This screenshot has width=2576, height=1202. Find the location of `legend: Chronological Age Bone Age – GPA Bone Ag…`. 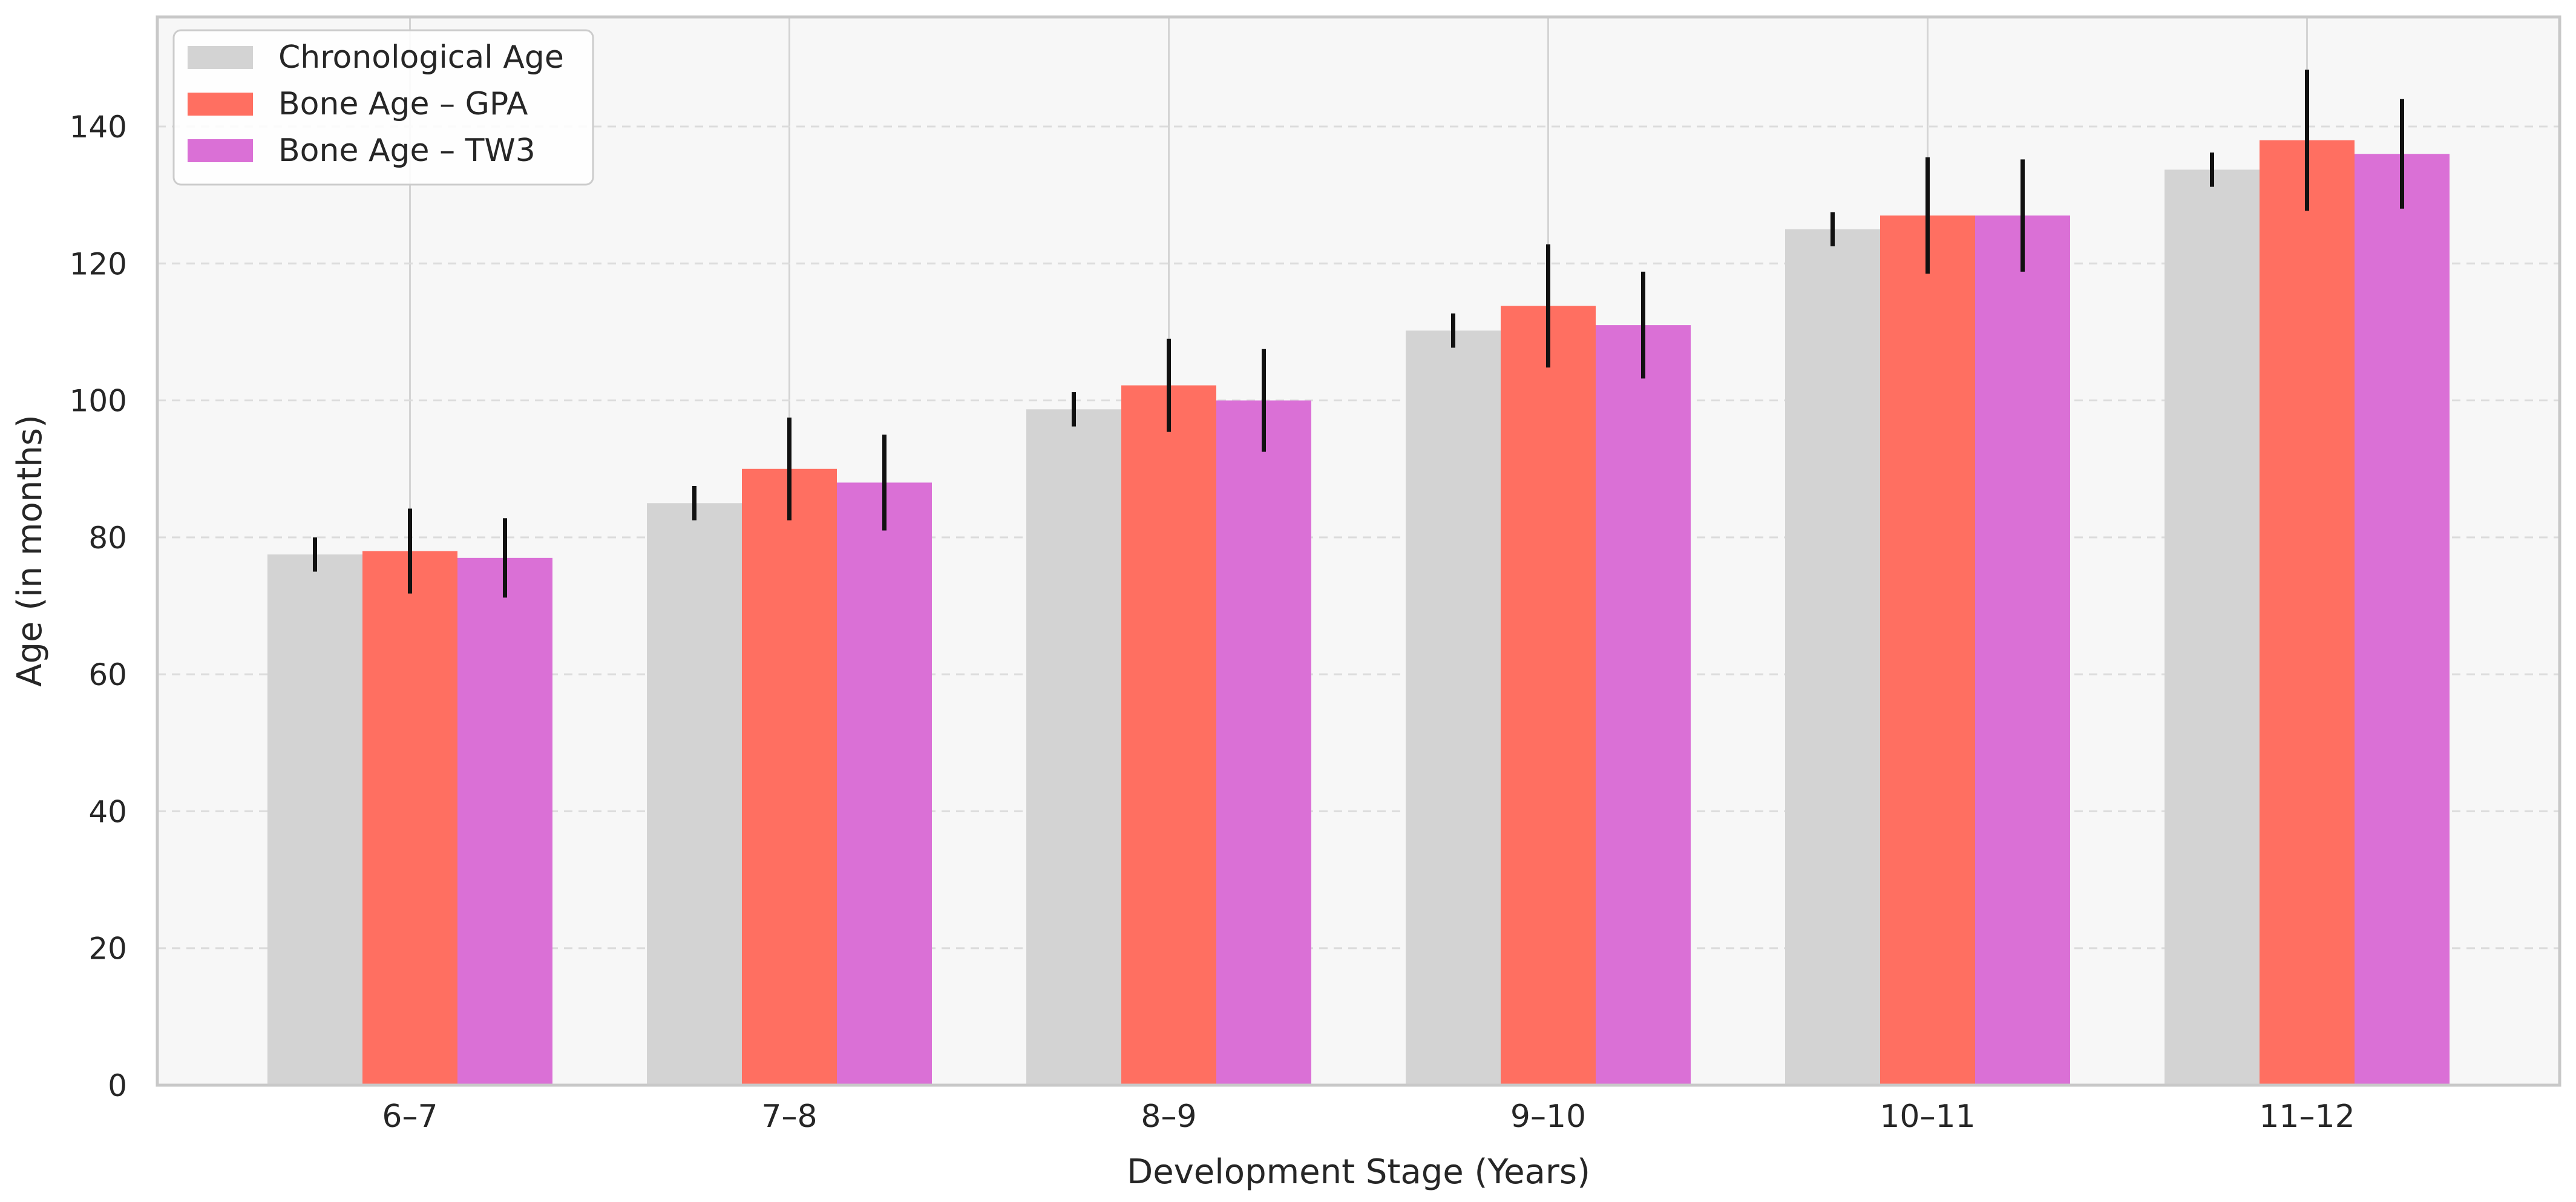

legend: Chronological Age Bone Age – GPA Bone Ag… is located at coordinates (383, 108).